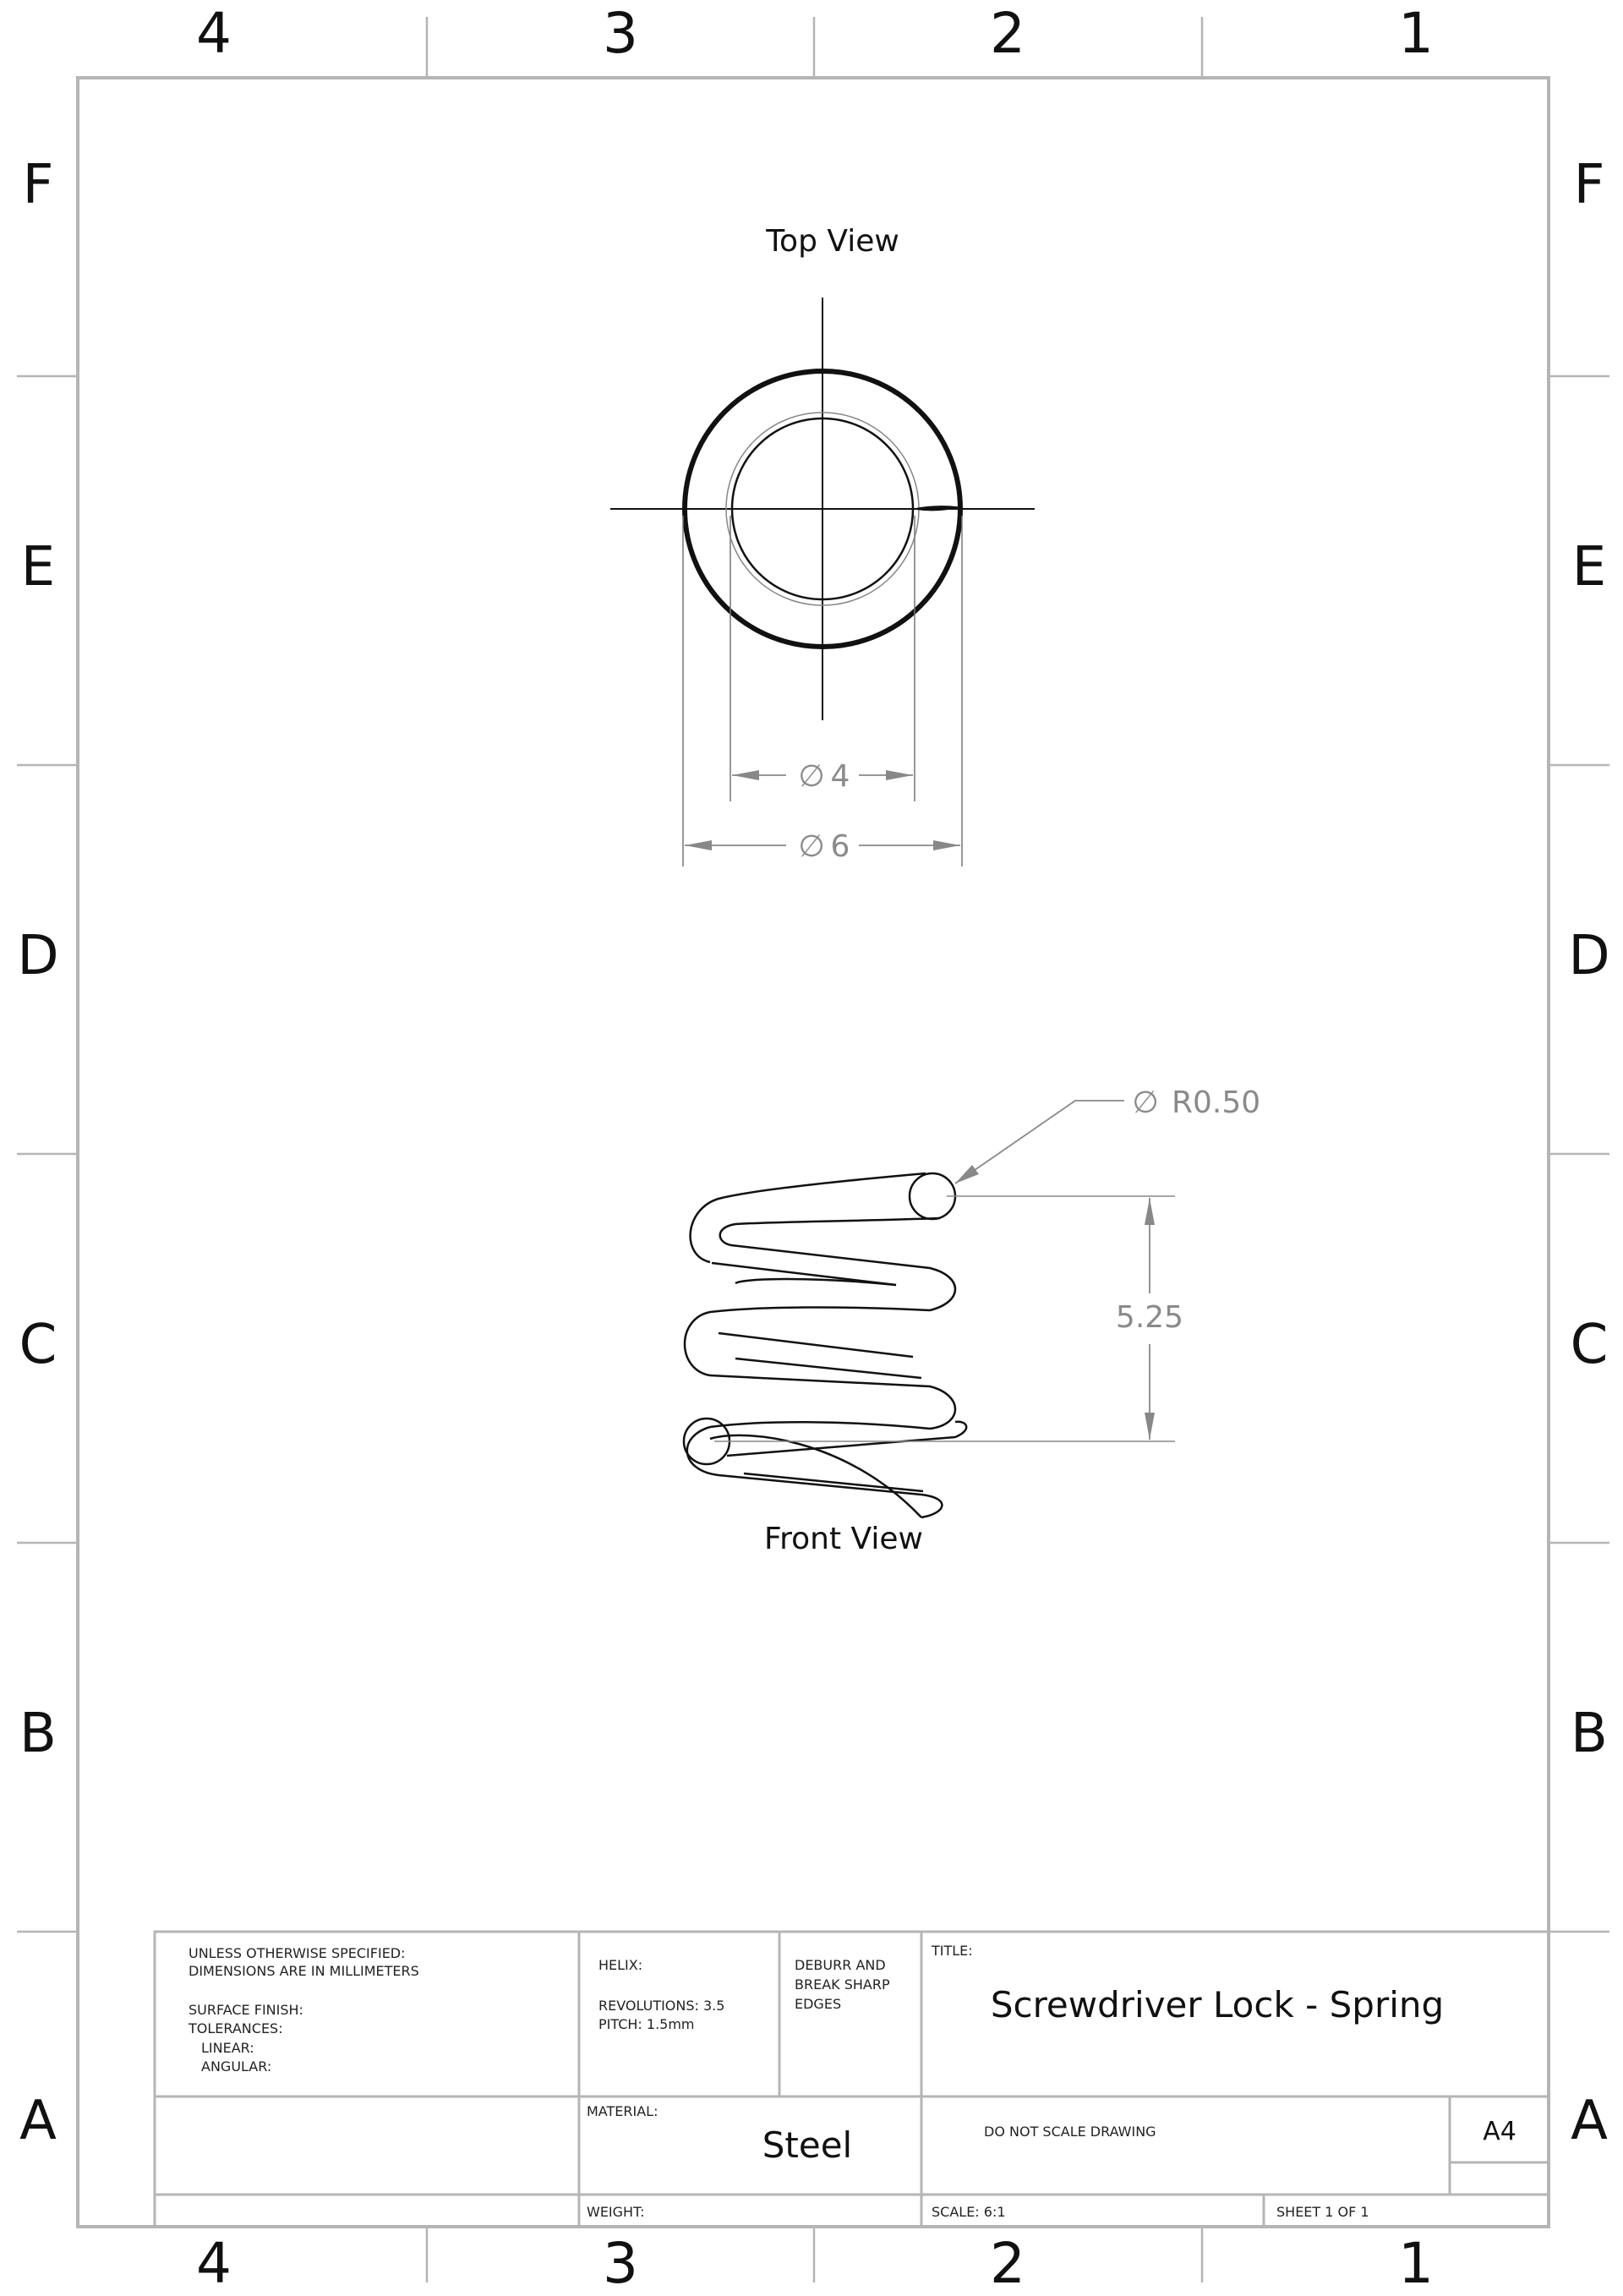 This screenshot has width=1623, height=2296. Describe the element at coordinates (661, 2006) in the screenshot. I see `helix-revolutions: REVOLUTIONS: 3.5` at that location.